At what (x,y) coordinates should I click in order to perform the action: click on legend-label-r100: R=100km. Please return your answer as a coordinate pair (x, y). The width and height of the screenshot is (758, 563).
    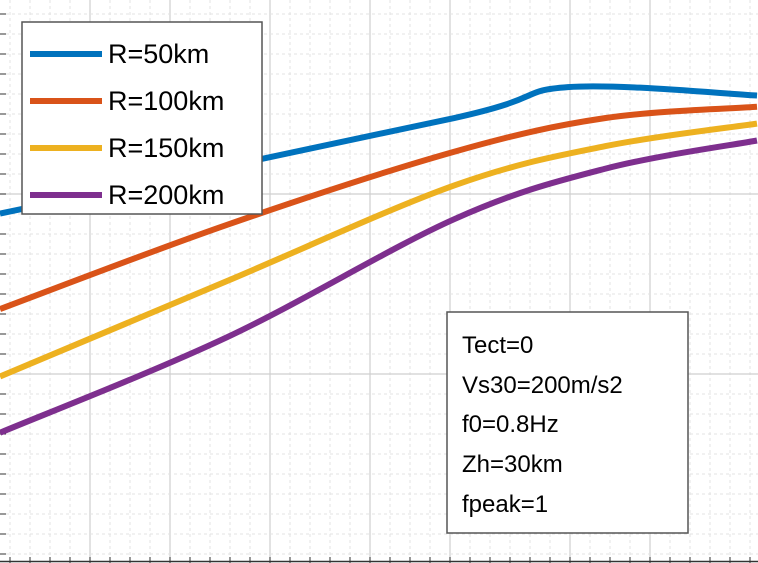
    Looking at the image, I should click on (166, 101).